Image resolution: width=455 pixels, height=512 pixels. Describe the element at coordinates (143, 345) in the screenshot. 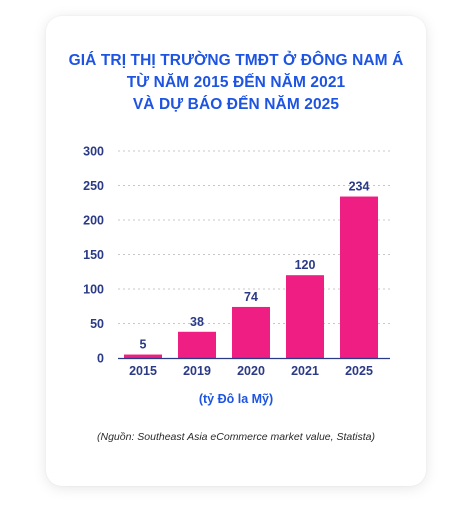

I see `data-label: 5` at that location.